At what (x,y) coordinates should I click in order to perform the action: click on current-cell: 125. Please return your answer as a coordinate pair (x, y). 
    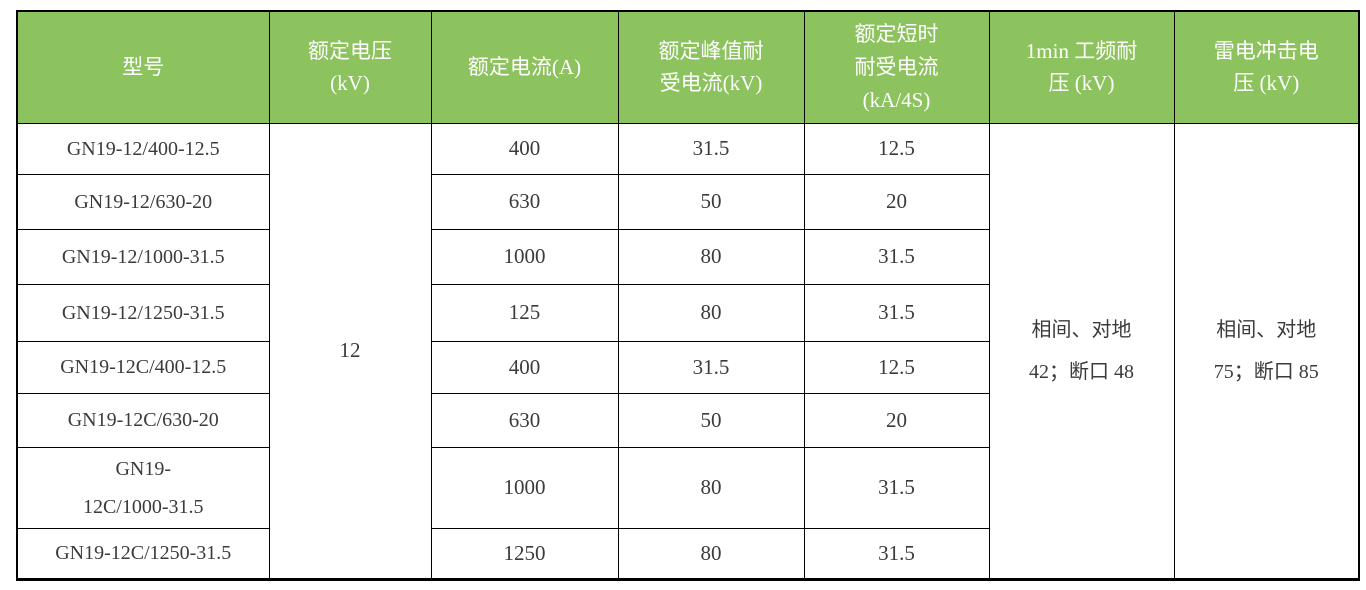
    Looking at the image, I should click on (524, 312).